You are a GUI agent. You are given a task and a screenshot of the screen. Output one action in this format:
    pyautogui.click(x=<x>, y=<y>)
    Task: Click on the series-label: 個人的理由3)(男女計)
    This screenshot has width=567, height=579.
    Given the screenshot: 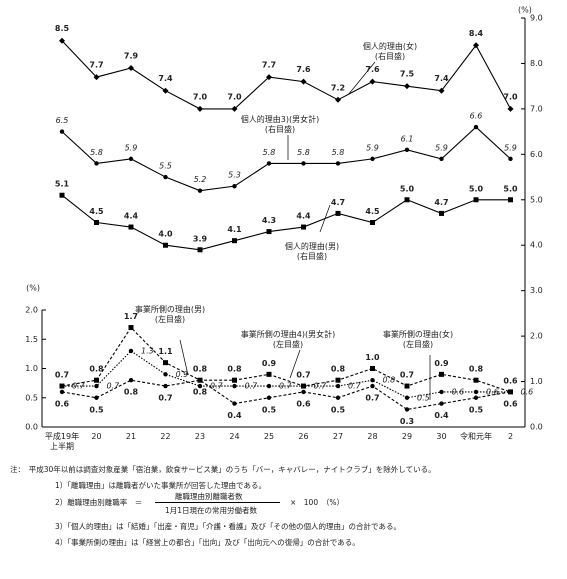 What is the action you would take?
    pyautogui.click(x=280, y=119)
    